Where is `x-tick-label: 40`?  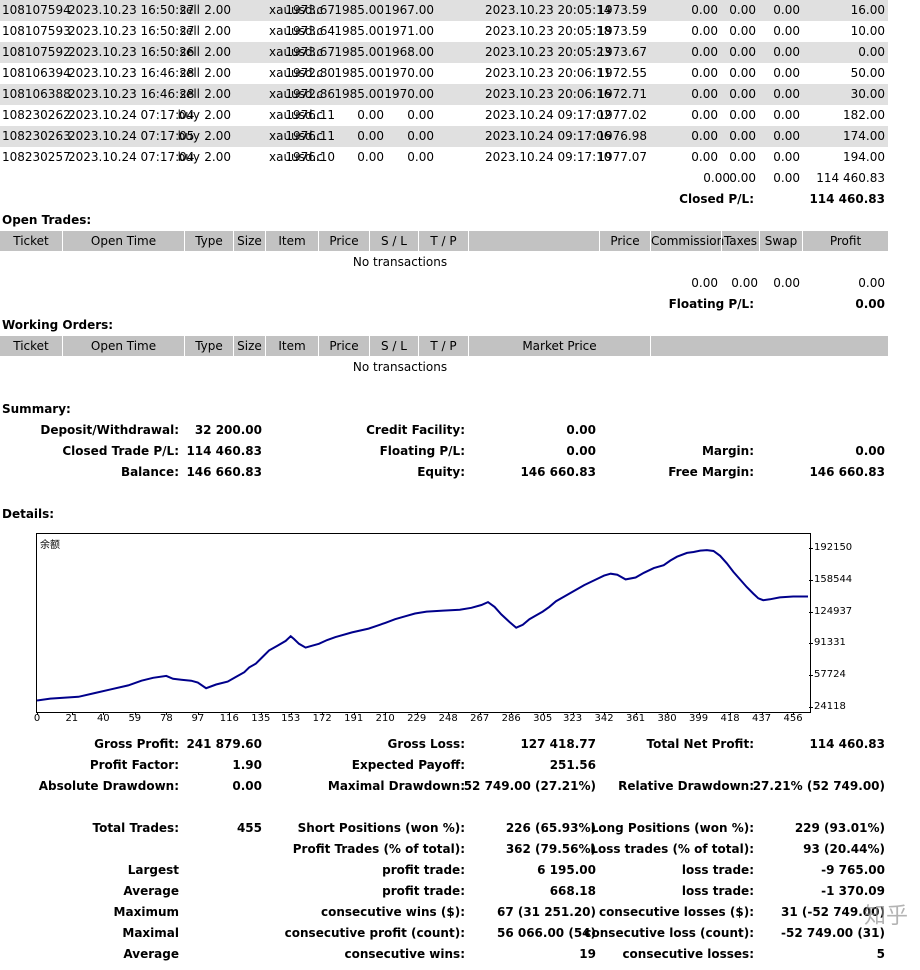 x-tick-label: 40 is located at coordinates (103, 718).